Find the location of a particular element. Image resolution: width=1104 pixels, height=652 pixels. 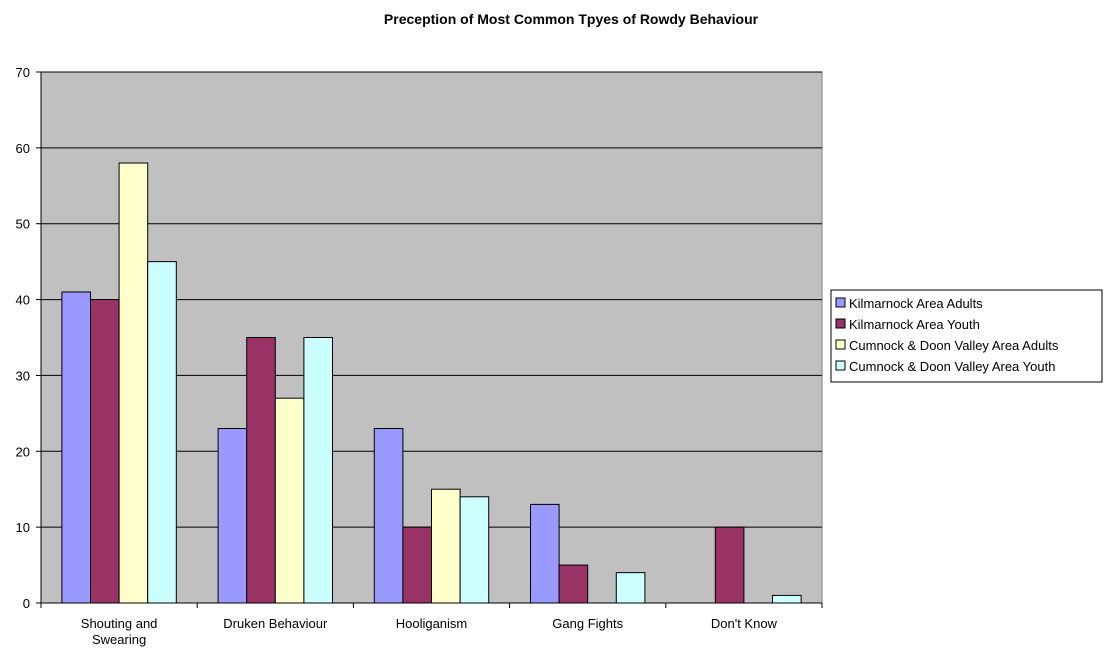

y-tick-label: 30 is located at coordinates (23, 375).